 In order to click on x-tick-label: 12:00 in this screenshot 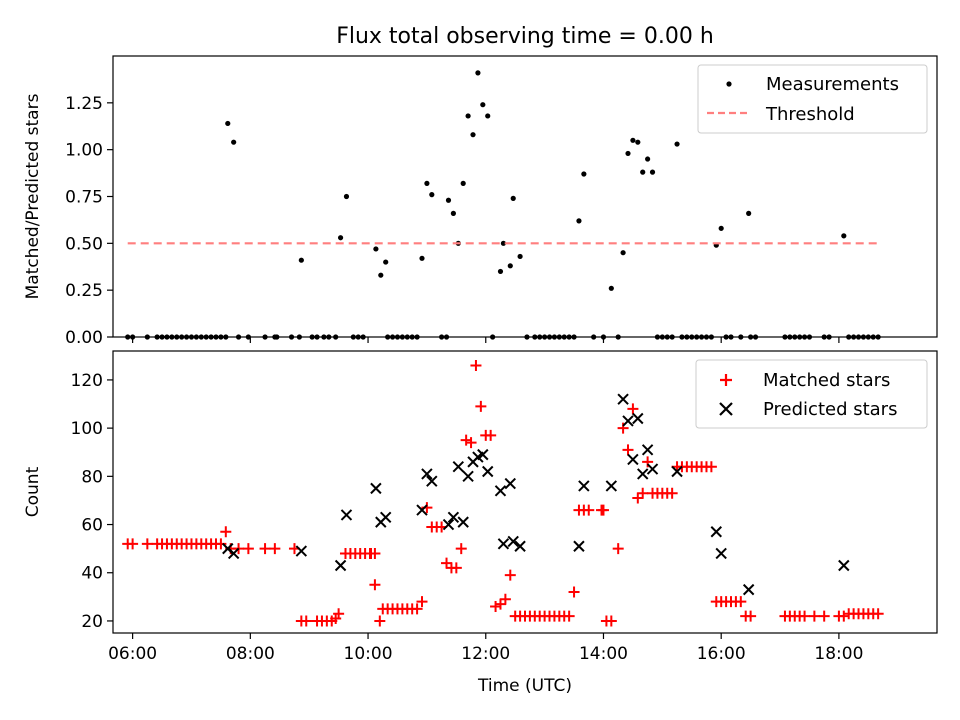, I will do `click(485, 654)`.